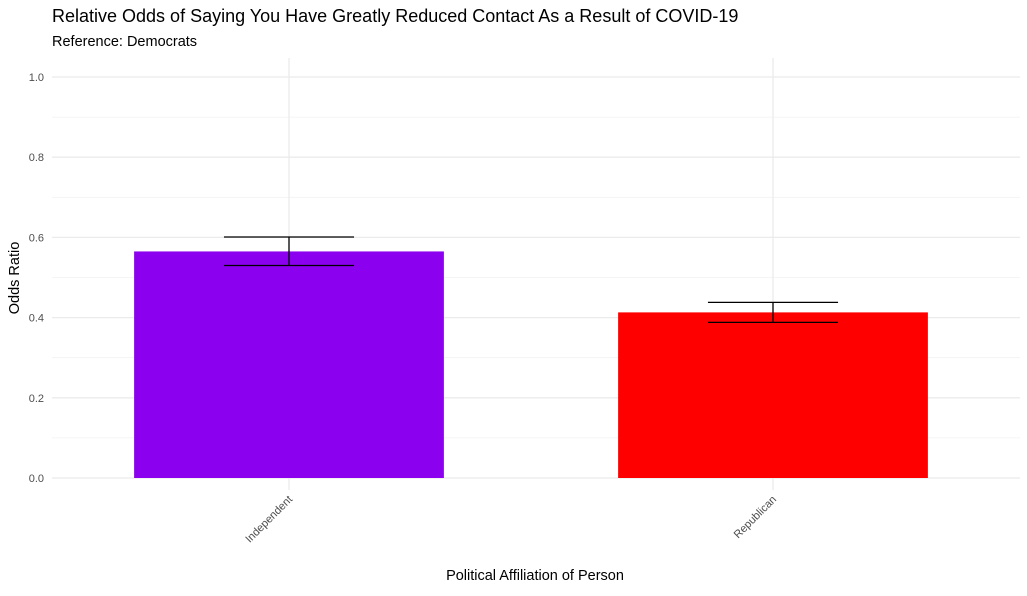 The height and width of the screenshot is (596, 1027). What do you see at coordinates (36, 78) in the screenshot?
I see `y-tick-label: 1.0` at bounding box center [36, 78].